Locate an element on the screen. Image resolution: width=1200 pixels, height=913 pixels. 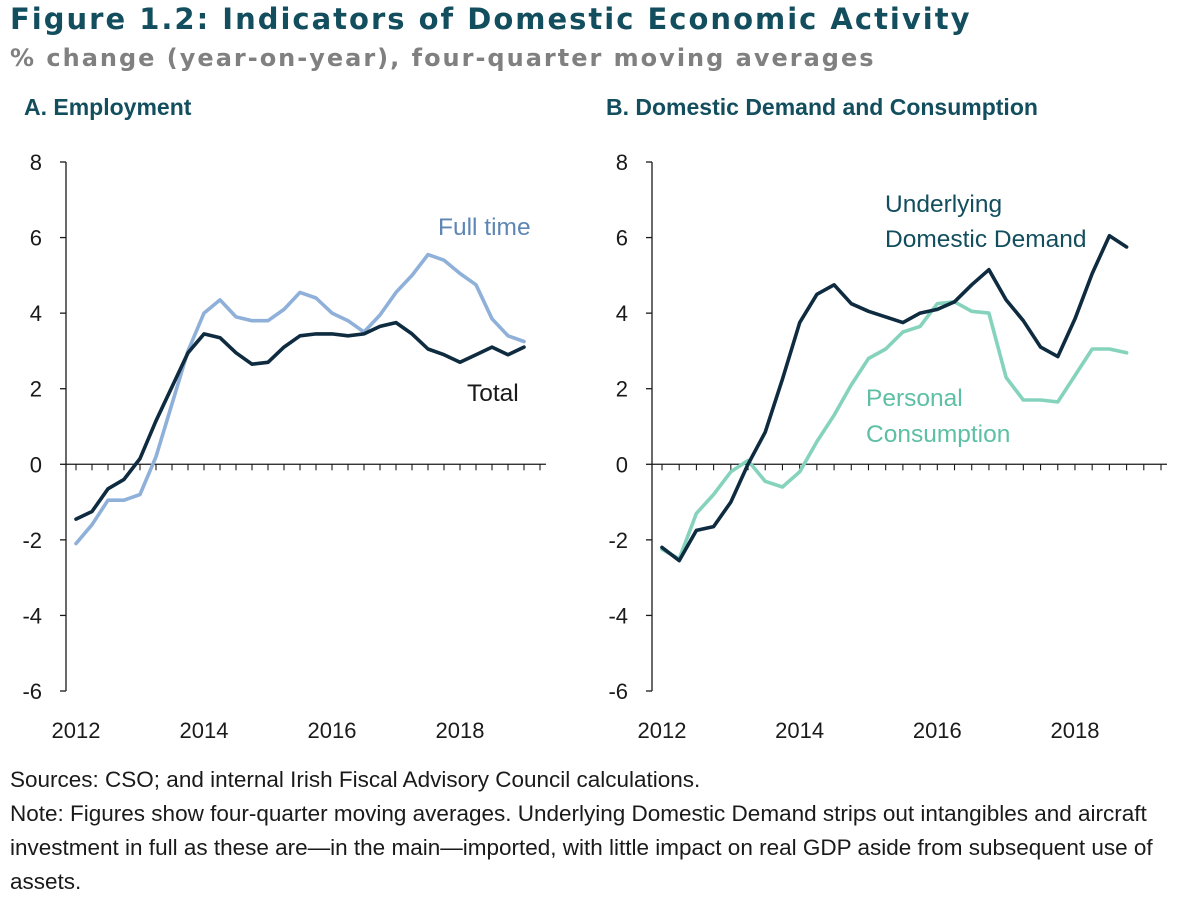
series-line-full-time is located at coordinates (300, 399).